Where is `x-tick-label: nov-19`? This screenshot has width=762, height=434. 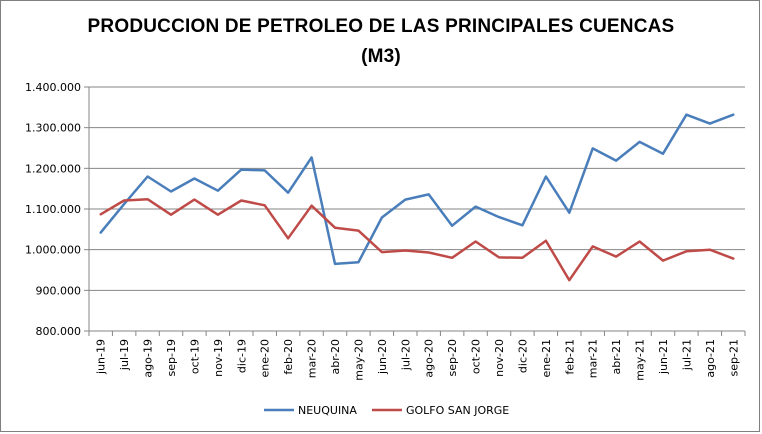
x-tick-label: nov-19 is located at coordinates (218, 358).